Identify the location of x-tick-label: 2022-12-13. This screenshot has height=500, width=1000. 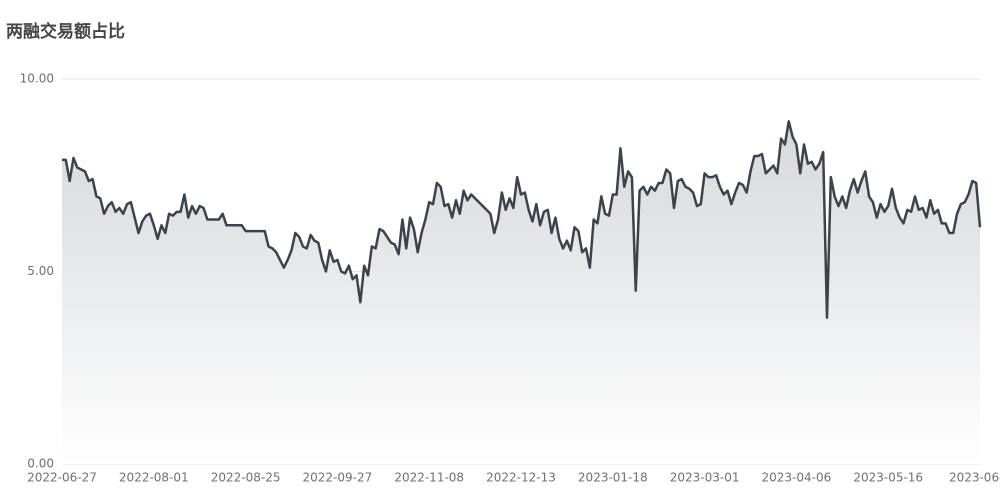
(521, 478).